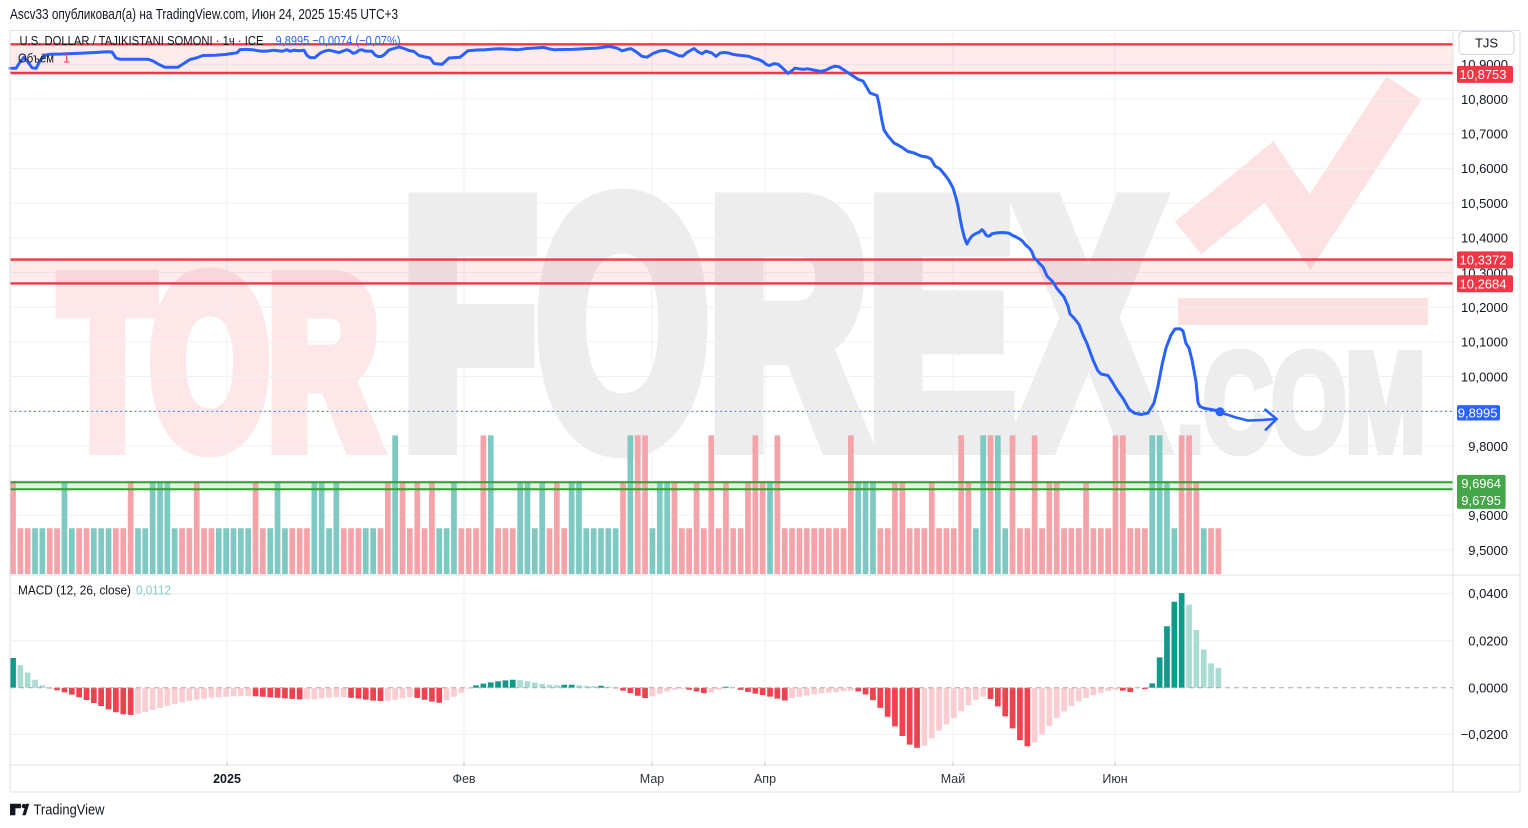 The image size is (1528, 828). I want to click on svg-text: 9,6000, so click(1488, 515).